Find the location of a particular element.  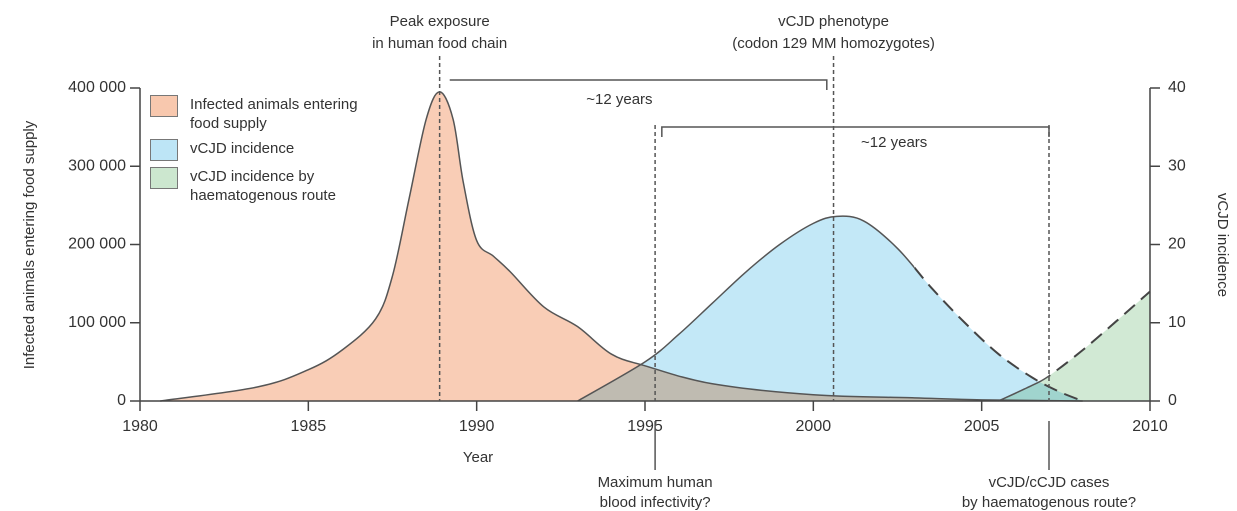

y2-tick-label: 30 is located at coordinates (1177, 165).